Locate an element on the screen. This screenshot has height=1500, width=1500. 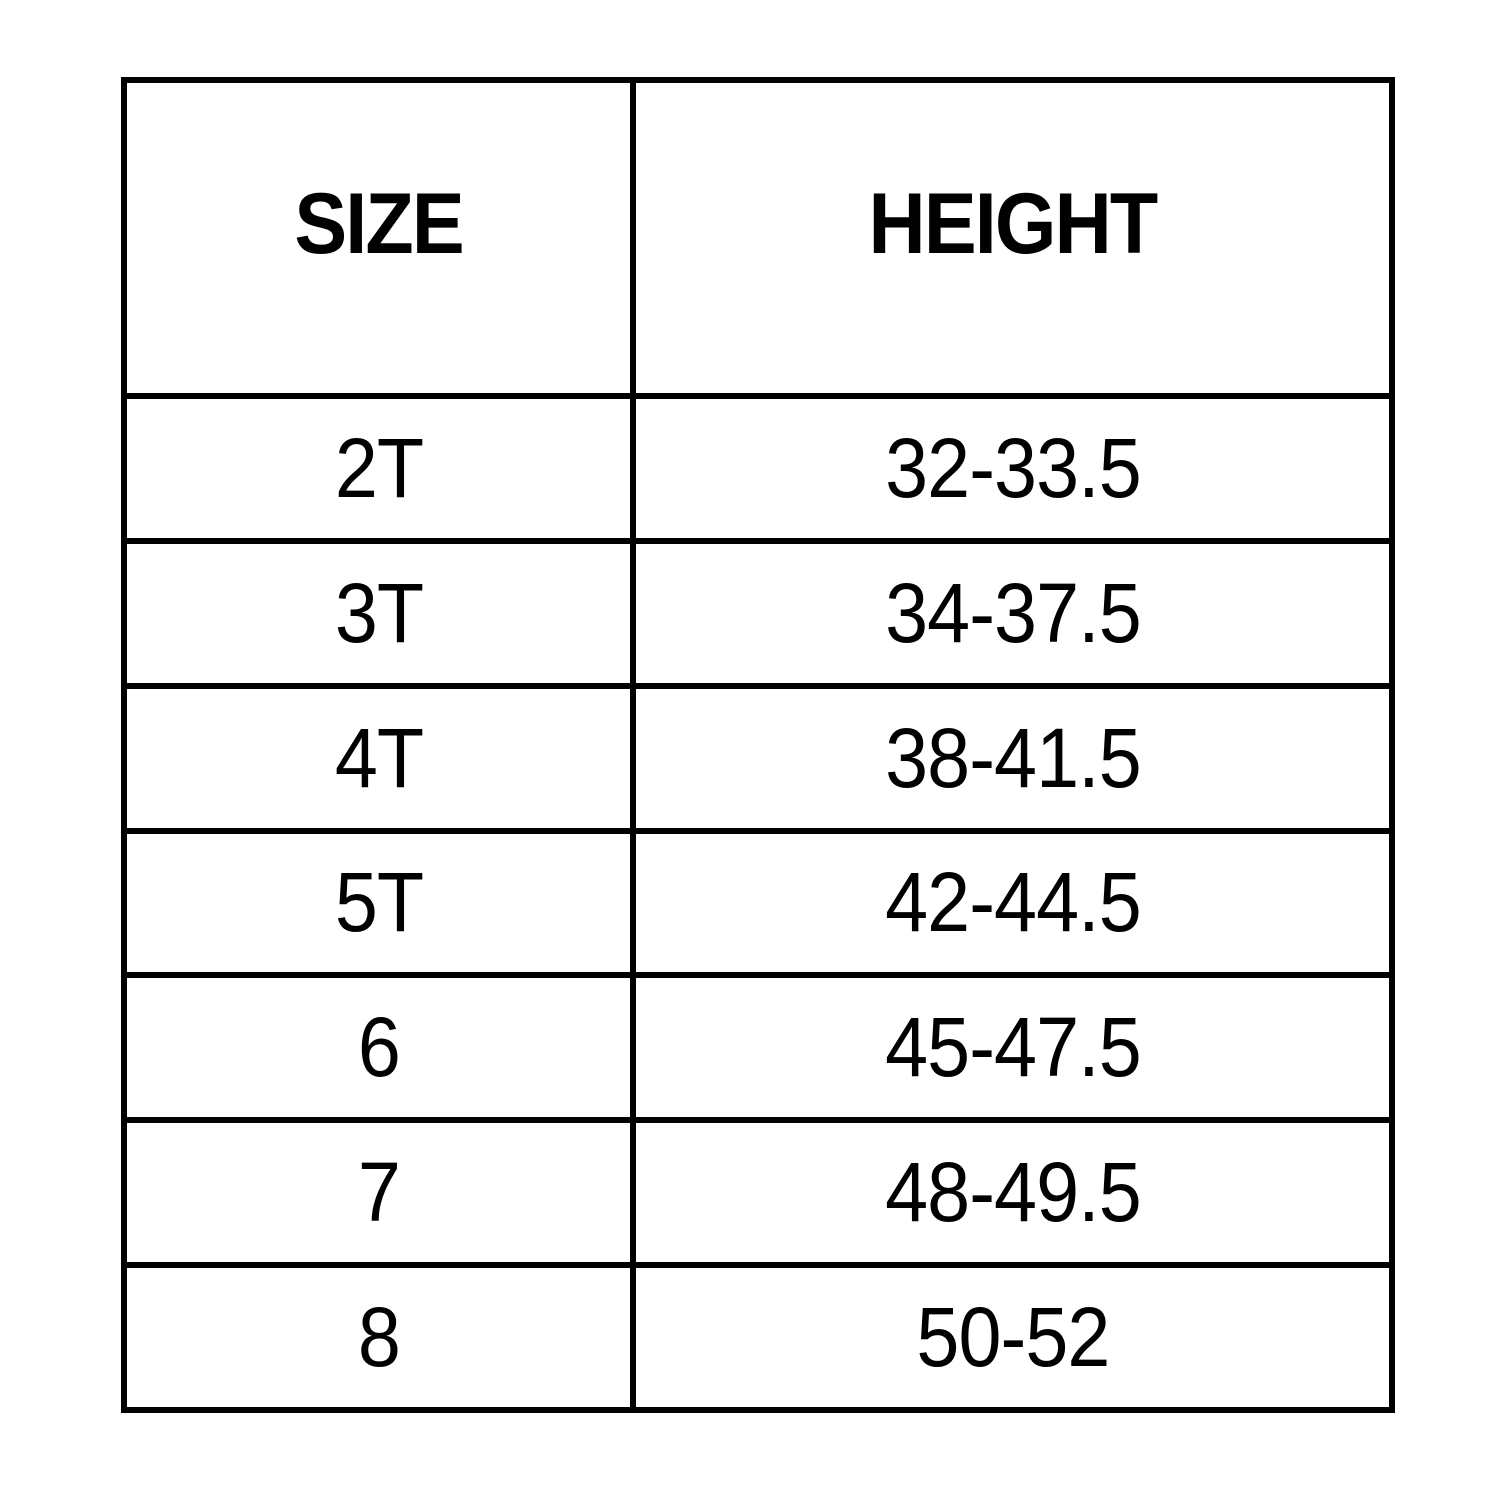
size-cell: 4T is located at coordinates (378, 758).